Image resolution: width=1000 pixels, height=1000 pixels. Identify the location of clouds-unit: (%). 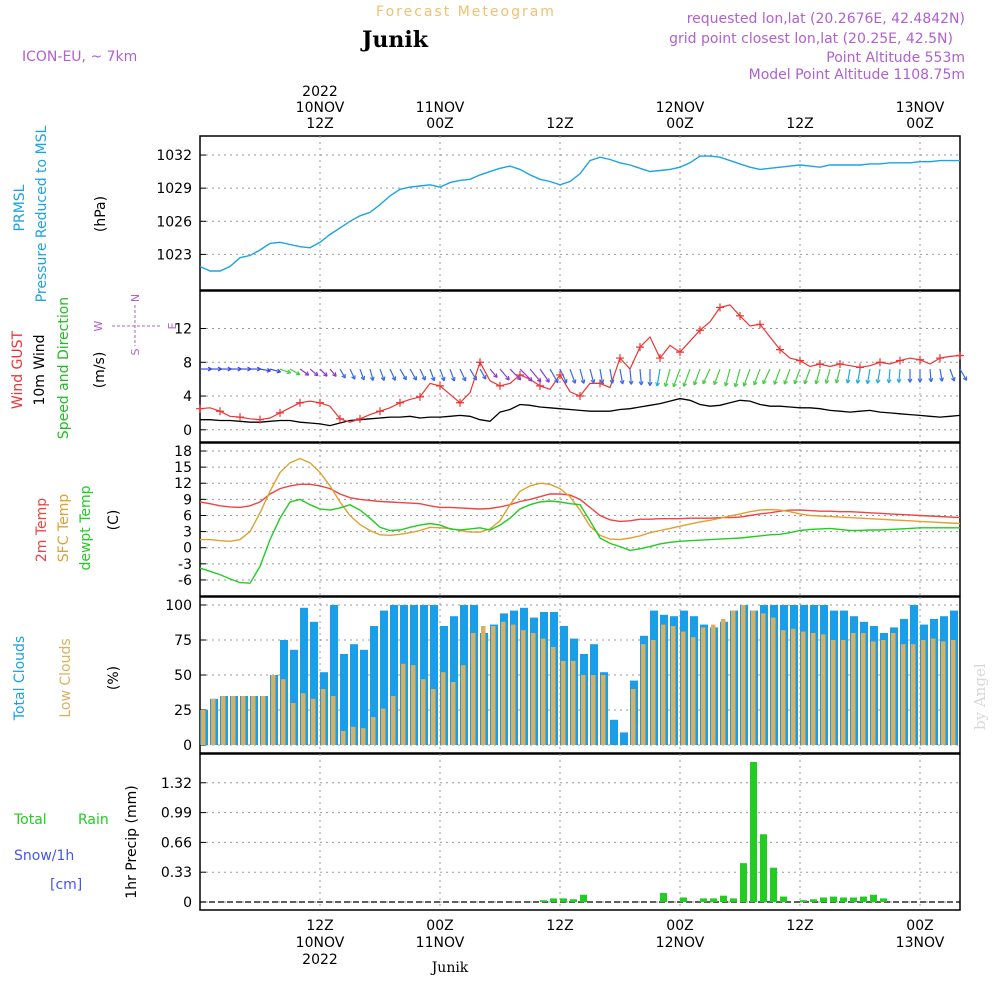
(114, 678).